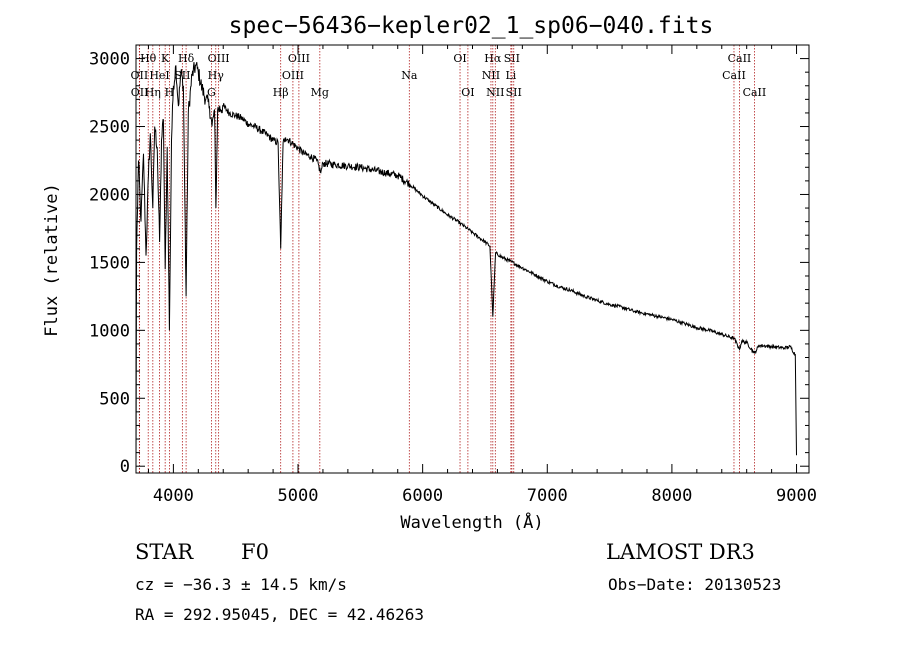 This screenshot has width=900, height=649. Describe the element at coordinates (164, 552) in the screenshot. I see `object-class: STAR` at that location.